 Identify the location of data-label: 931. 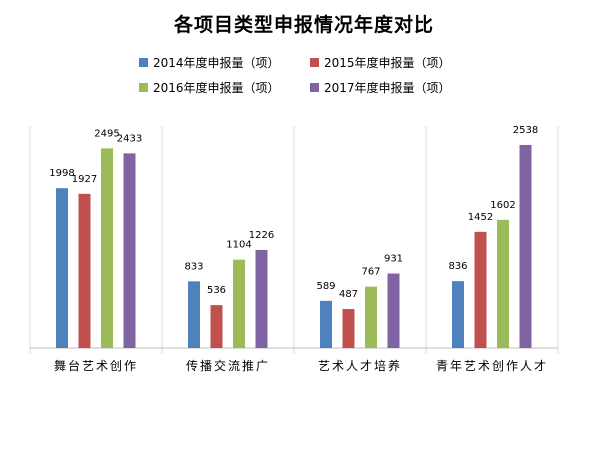
(393, 259).